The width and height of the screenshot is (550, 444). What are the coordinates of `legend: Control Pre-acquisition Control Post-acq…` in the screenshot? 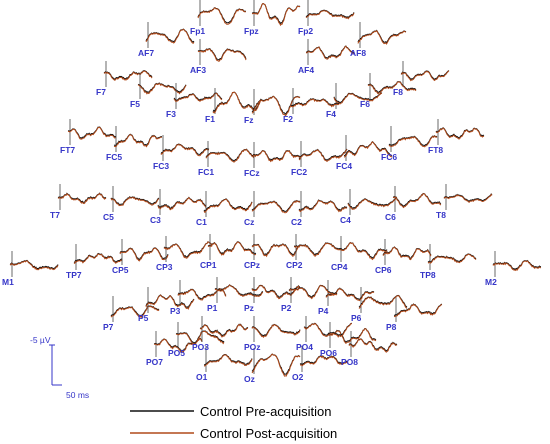 It's located at (233, 422).